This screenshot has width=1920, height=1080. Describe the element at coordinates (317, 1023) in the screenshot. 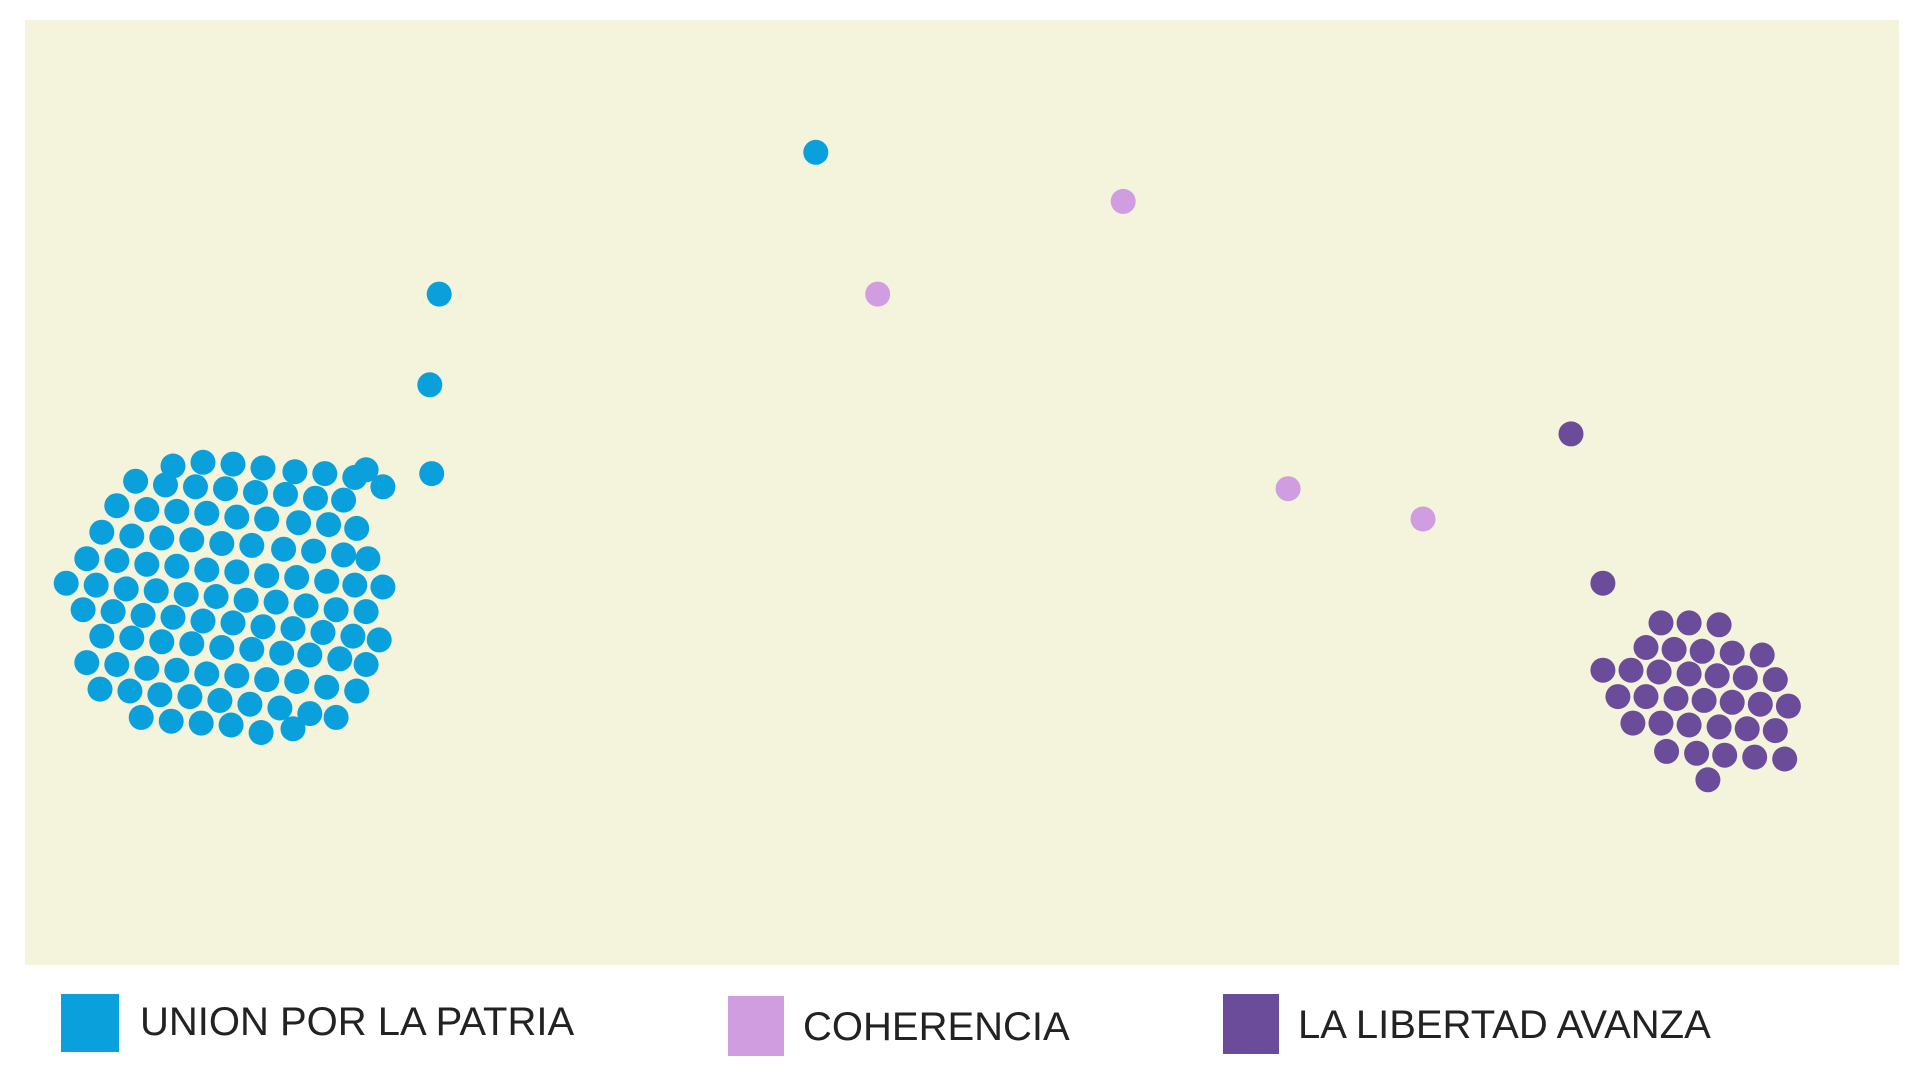

I see `legend-item-union-por-la-patria: UNION POR LA PATRIA` at that location.